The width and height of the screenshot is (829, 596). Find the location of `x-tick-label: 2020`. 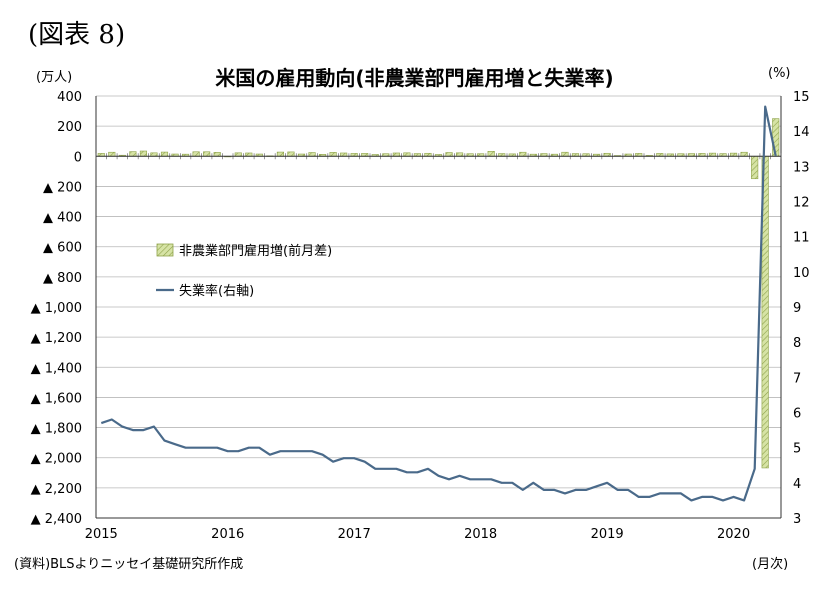

x-tick-label: 2020 is located at coordinates (733, 534).